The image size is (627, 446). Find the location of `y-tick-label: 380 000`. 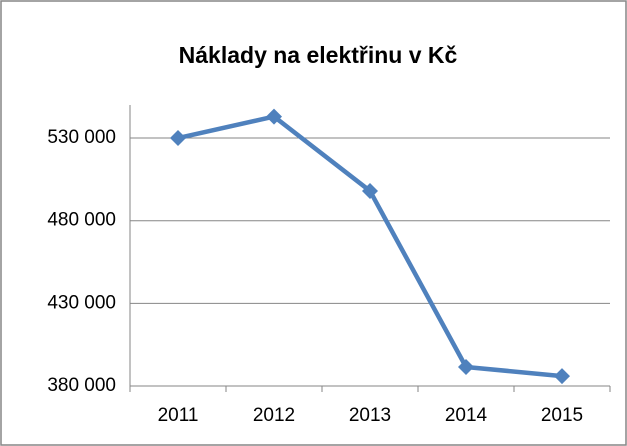

y-tick-label: 380 000 is located at coordinates (81, 385).